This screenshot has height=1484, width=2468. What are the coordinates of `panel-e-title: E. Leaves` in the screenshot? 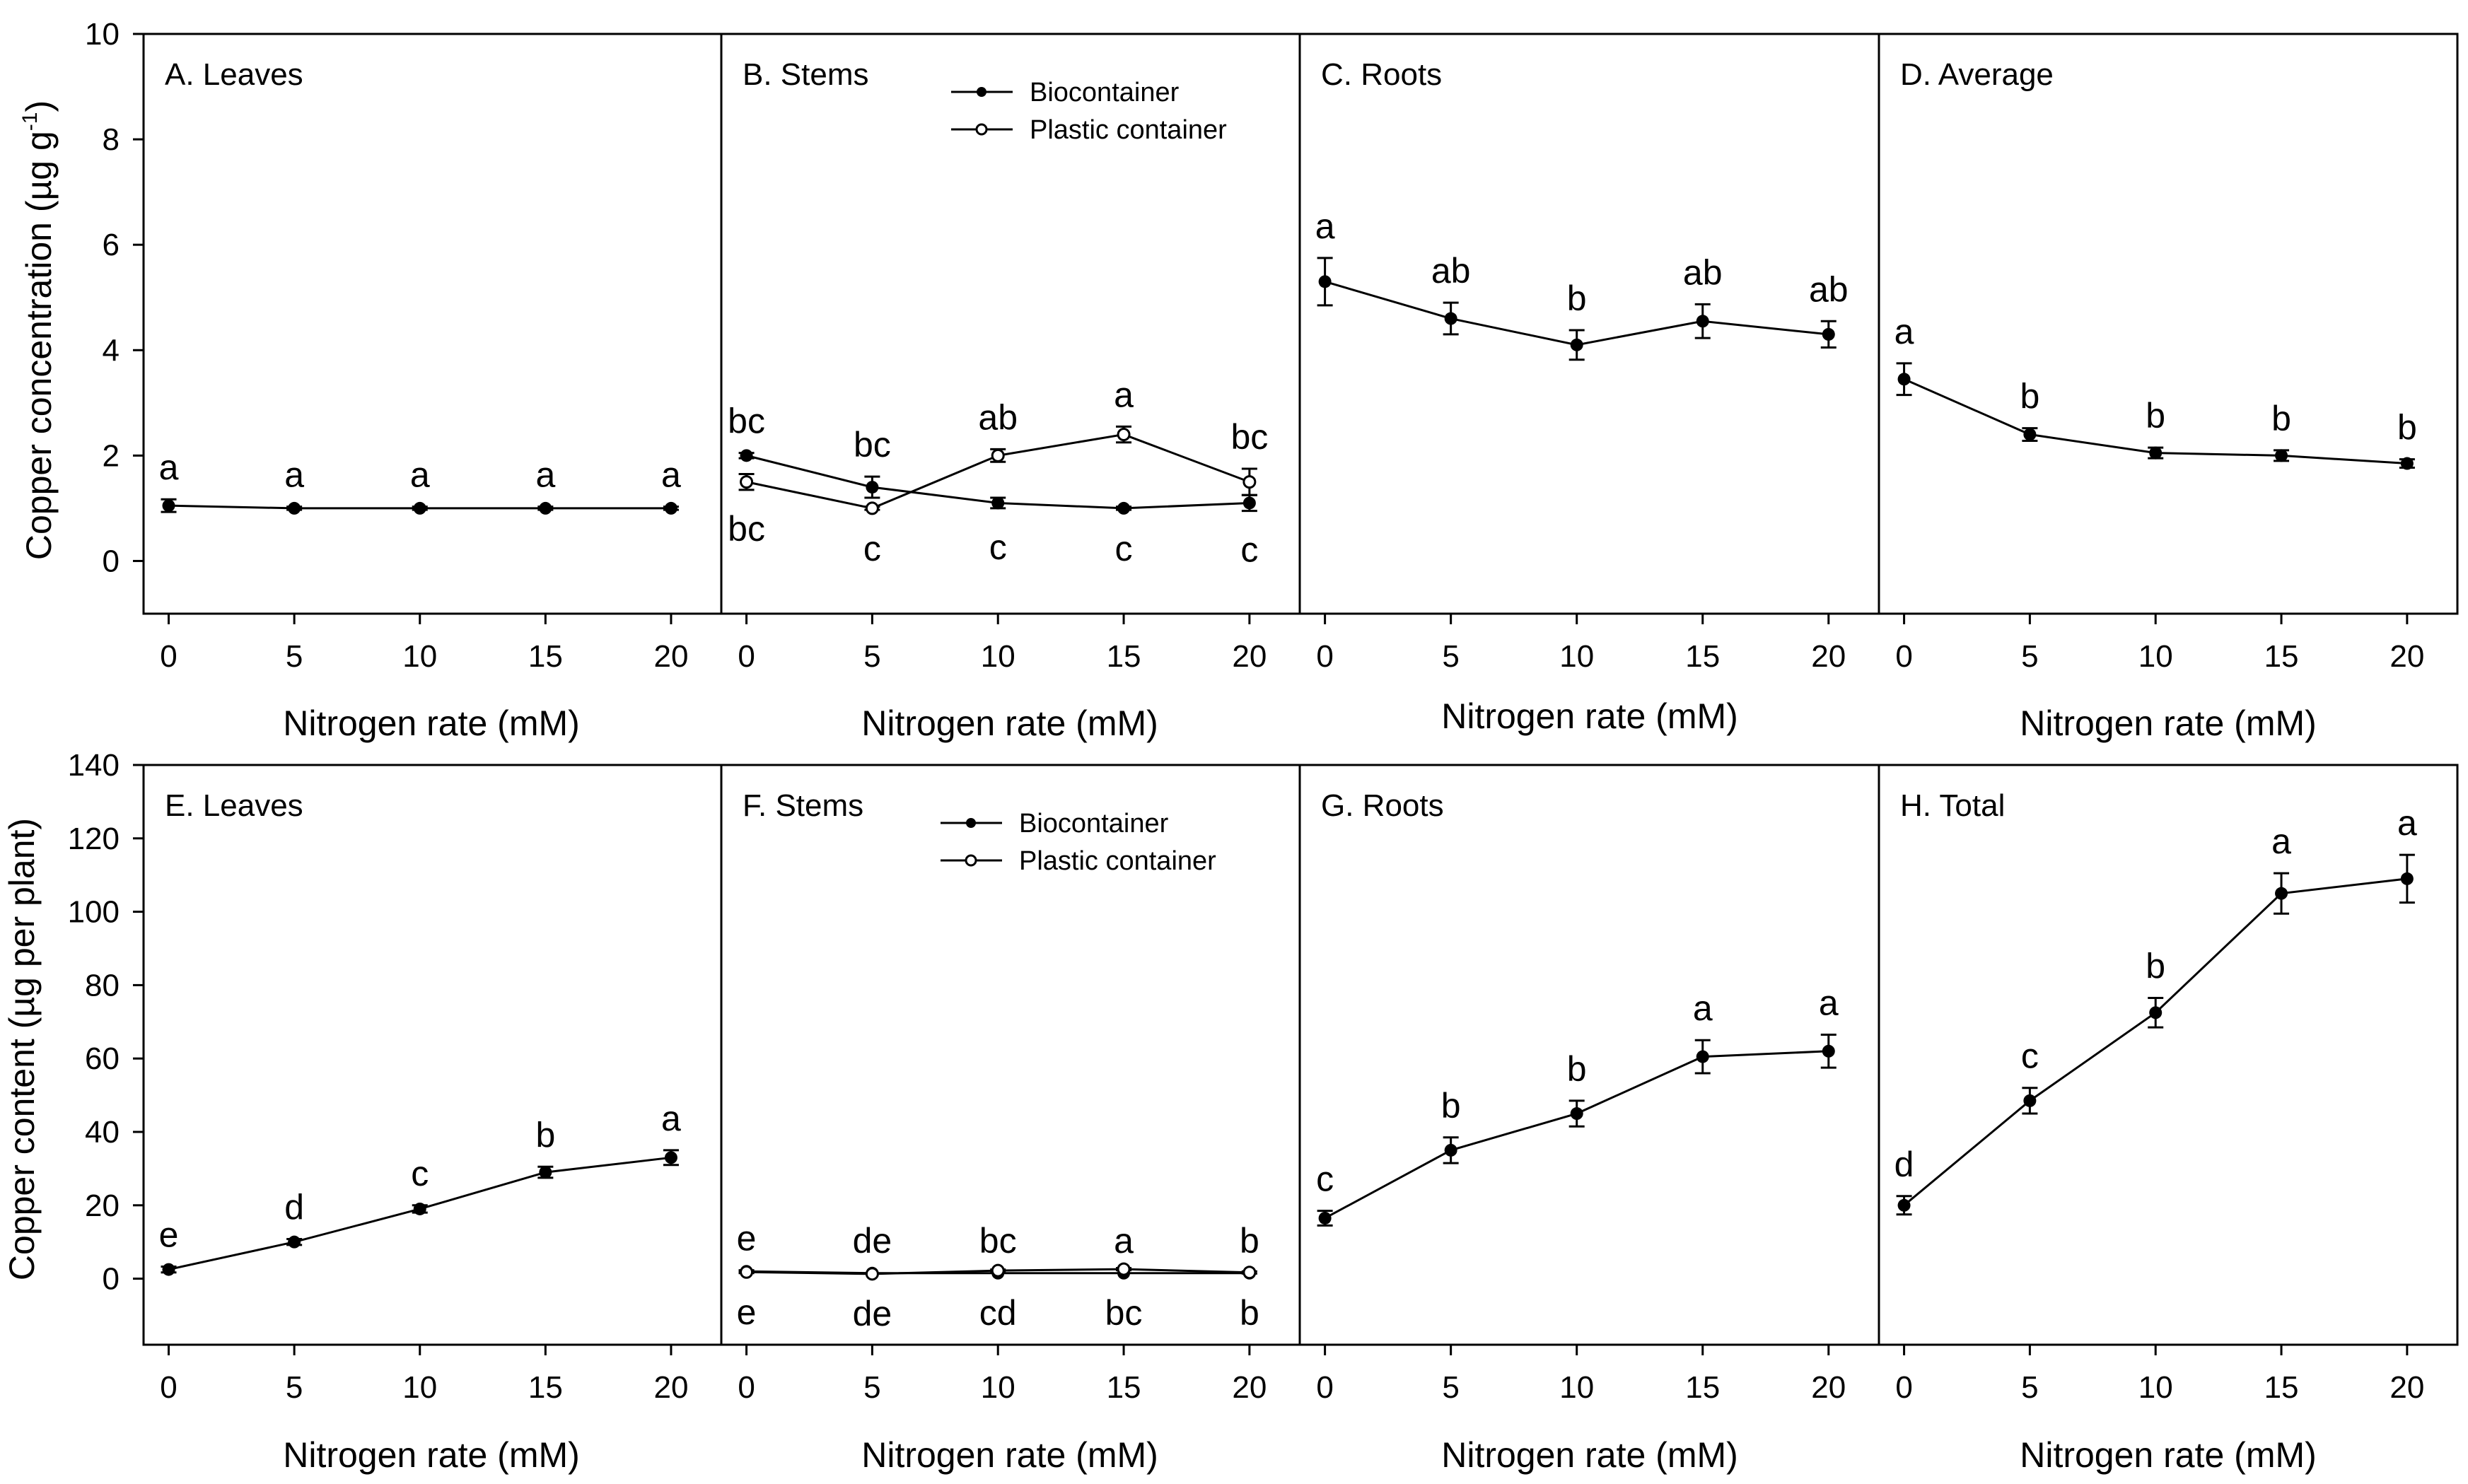 It's located at (234, 806).